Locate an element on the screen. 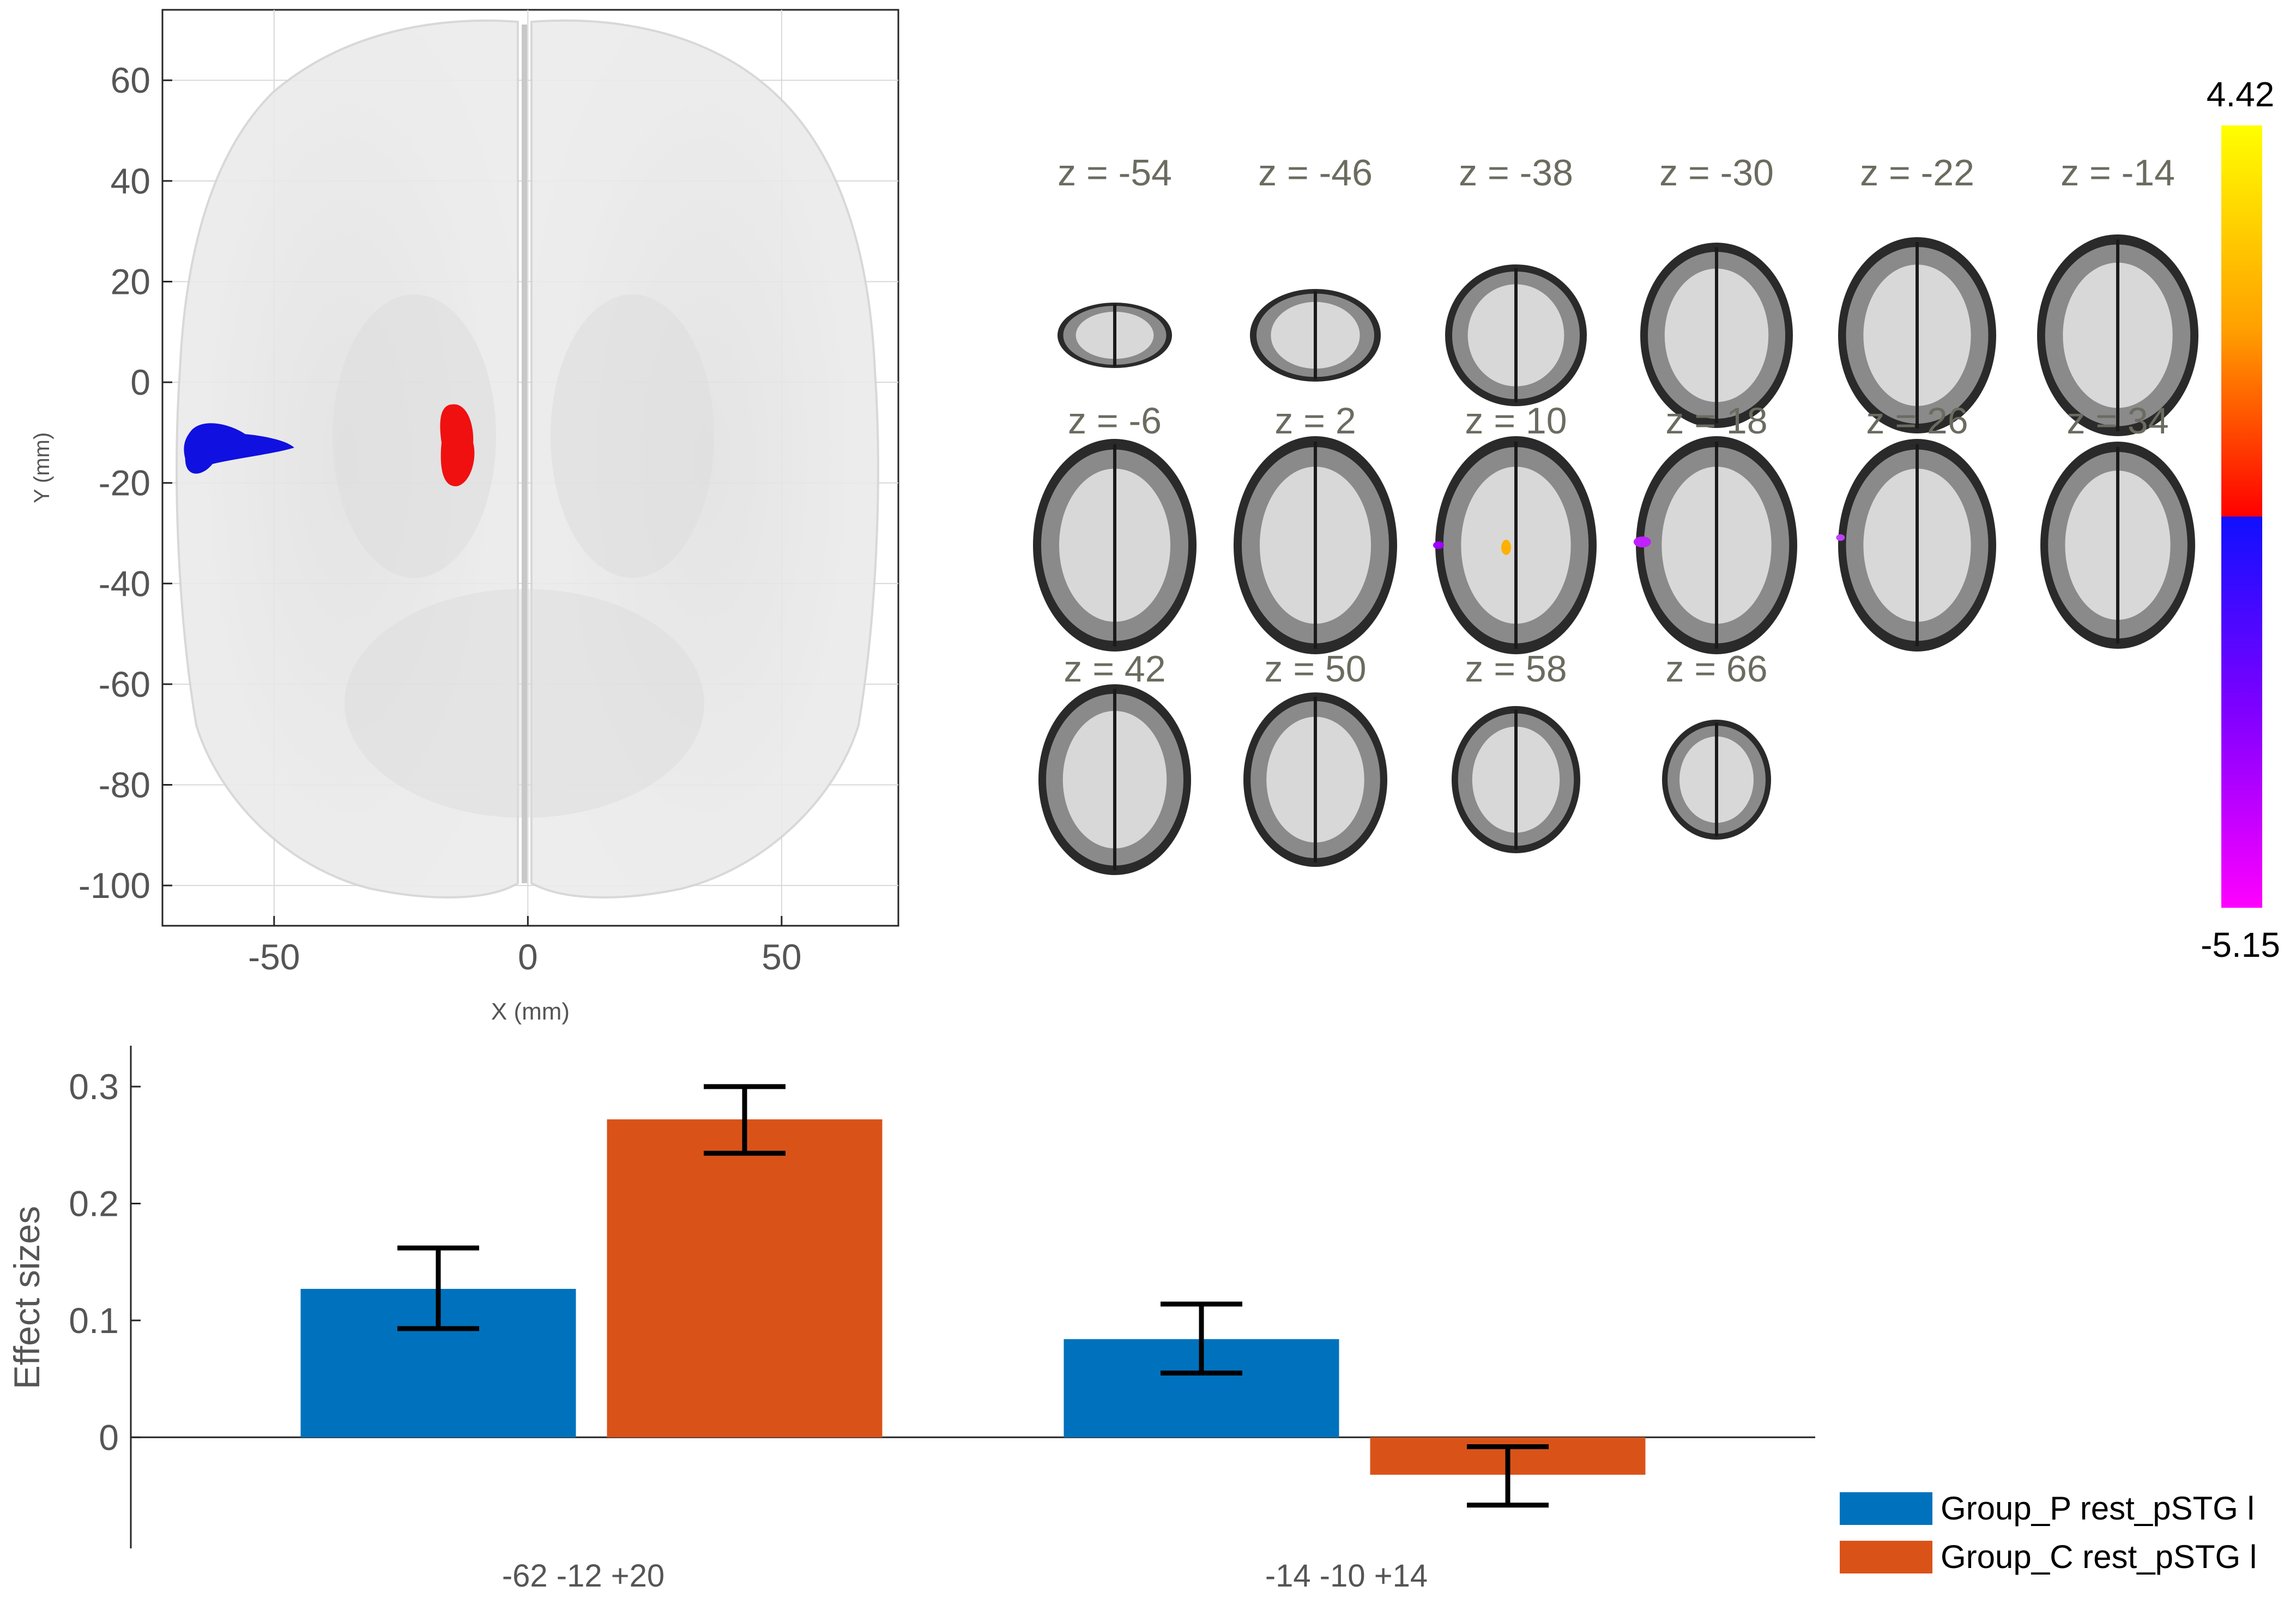  y-tick-label: 20 is located at coordinates (130, 281).